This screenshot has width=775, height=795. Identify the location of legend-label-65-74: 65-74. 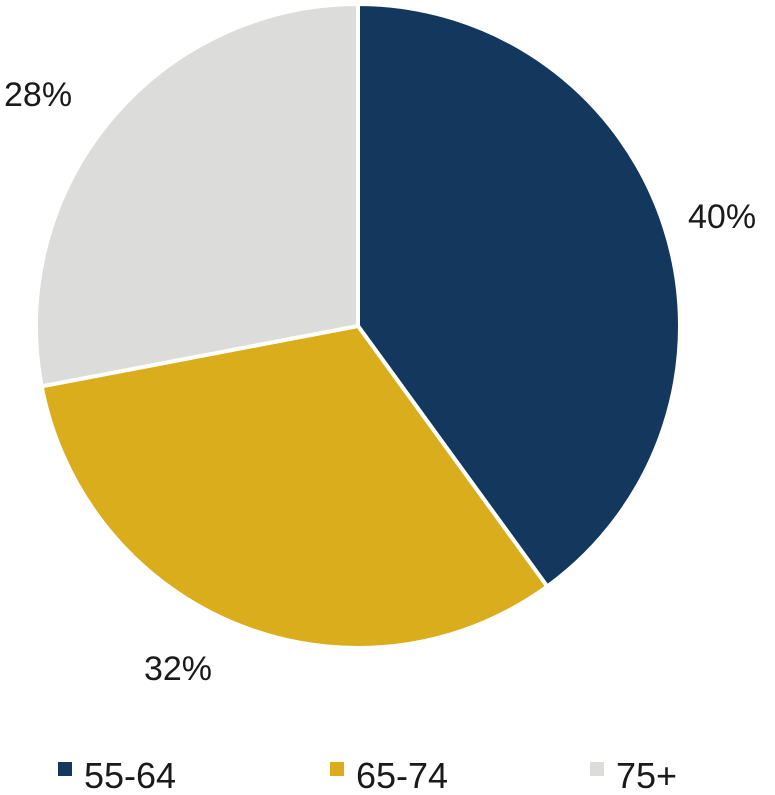
(402, 775).